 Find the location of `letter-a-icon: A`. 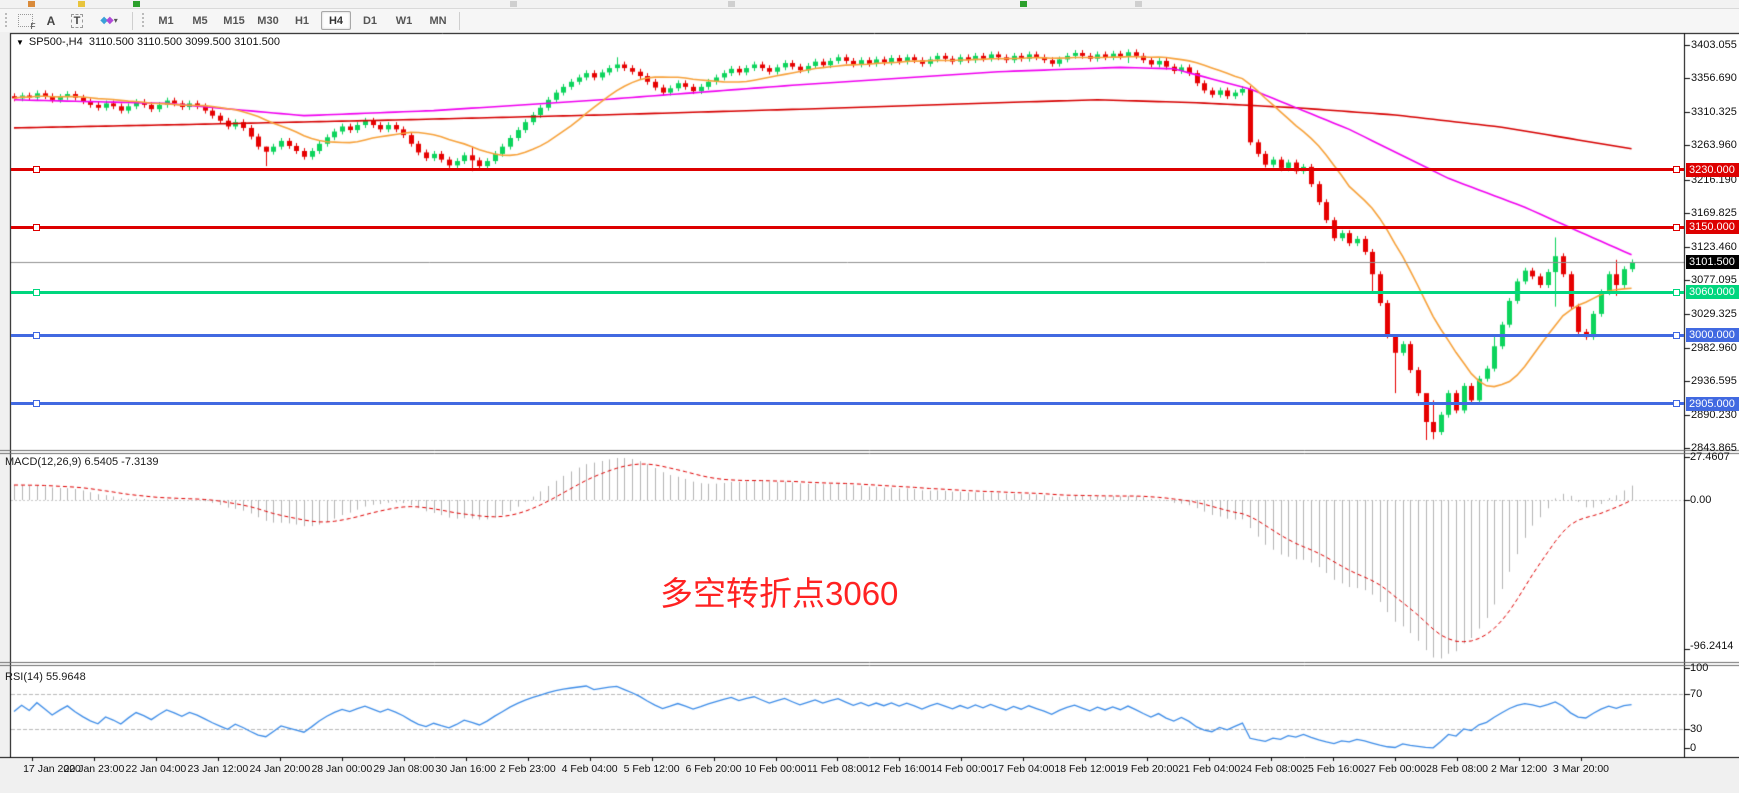

letter-a-icon: A is located at coordinates (51, 20).